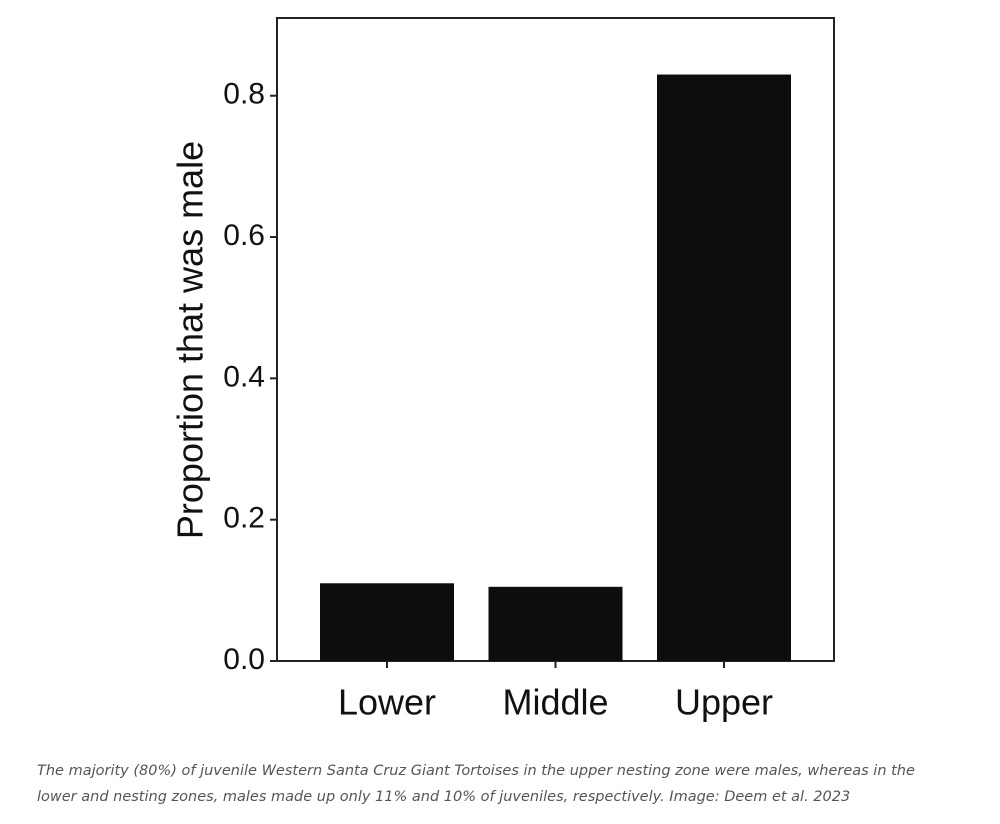 The height and width of the screenshot is (824, 1000). I want to click on y-tick-label: 0.8, so click(244, 94).